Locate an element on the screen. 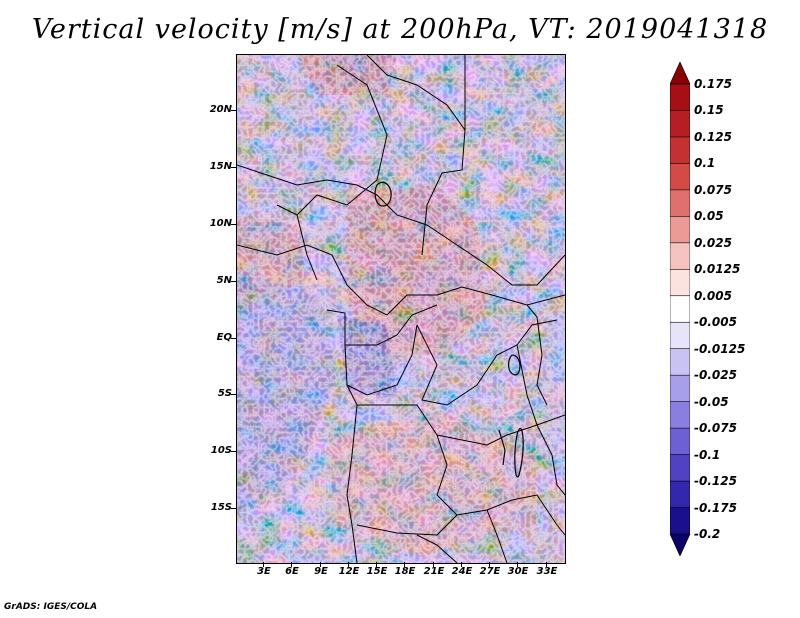 The height and width of the screenshot is (618, 800). lat-label: EQ is located at coordinates (224, 337).